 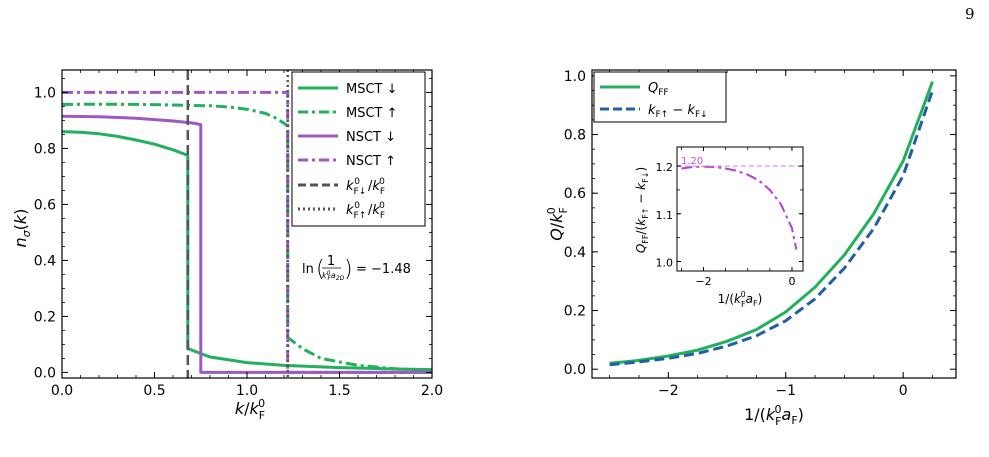 What do you see at coordinates (668, 391) in the screenshot?
I see `right-x-tick-label-1: −2` at bounding box center [668, 391].